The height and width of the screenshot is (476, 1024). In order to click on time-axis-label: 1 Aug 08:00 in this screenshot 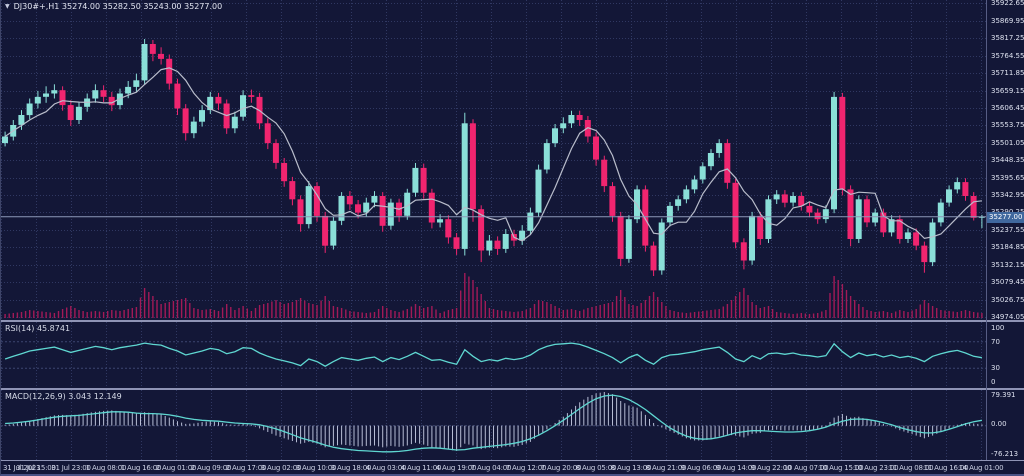, I will do `click(106, 468)`.